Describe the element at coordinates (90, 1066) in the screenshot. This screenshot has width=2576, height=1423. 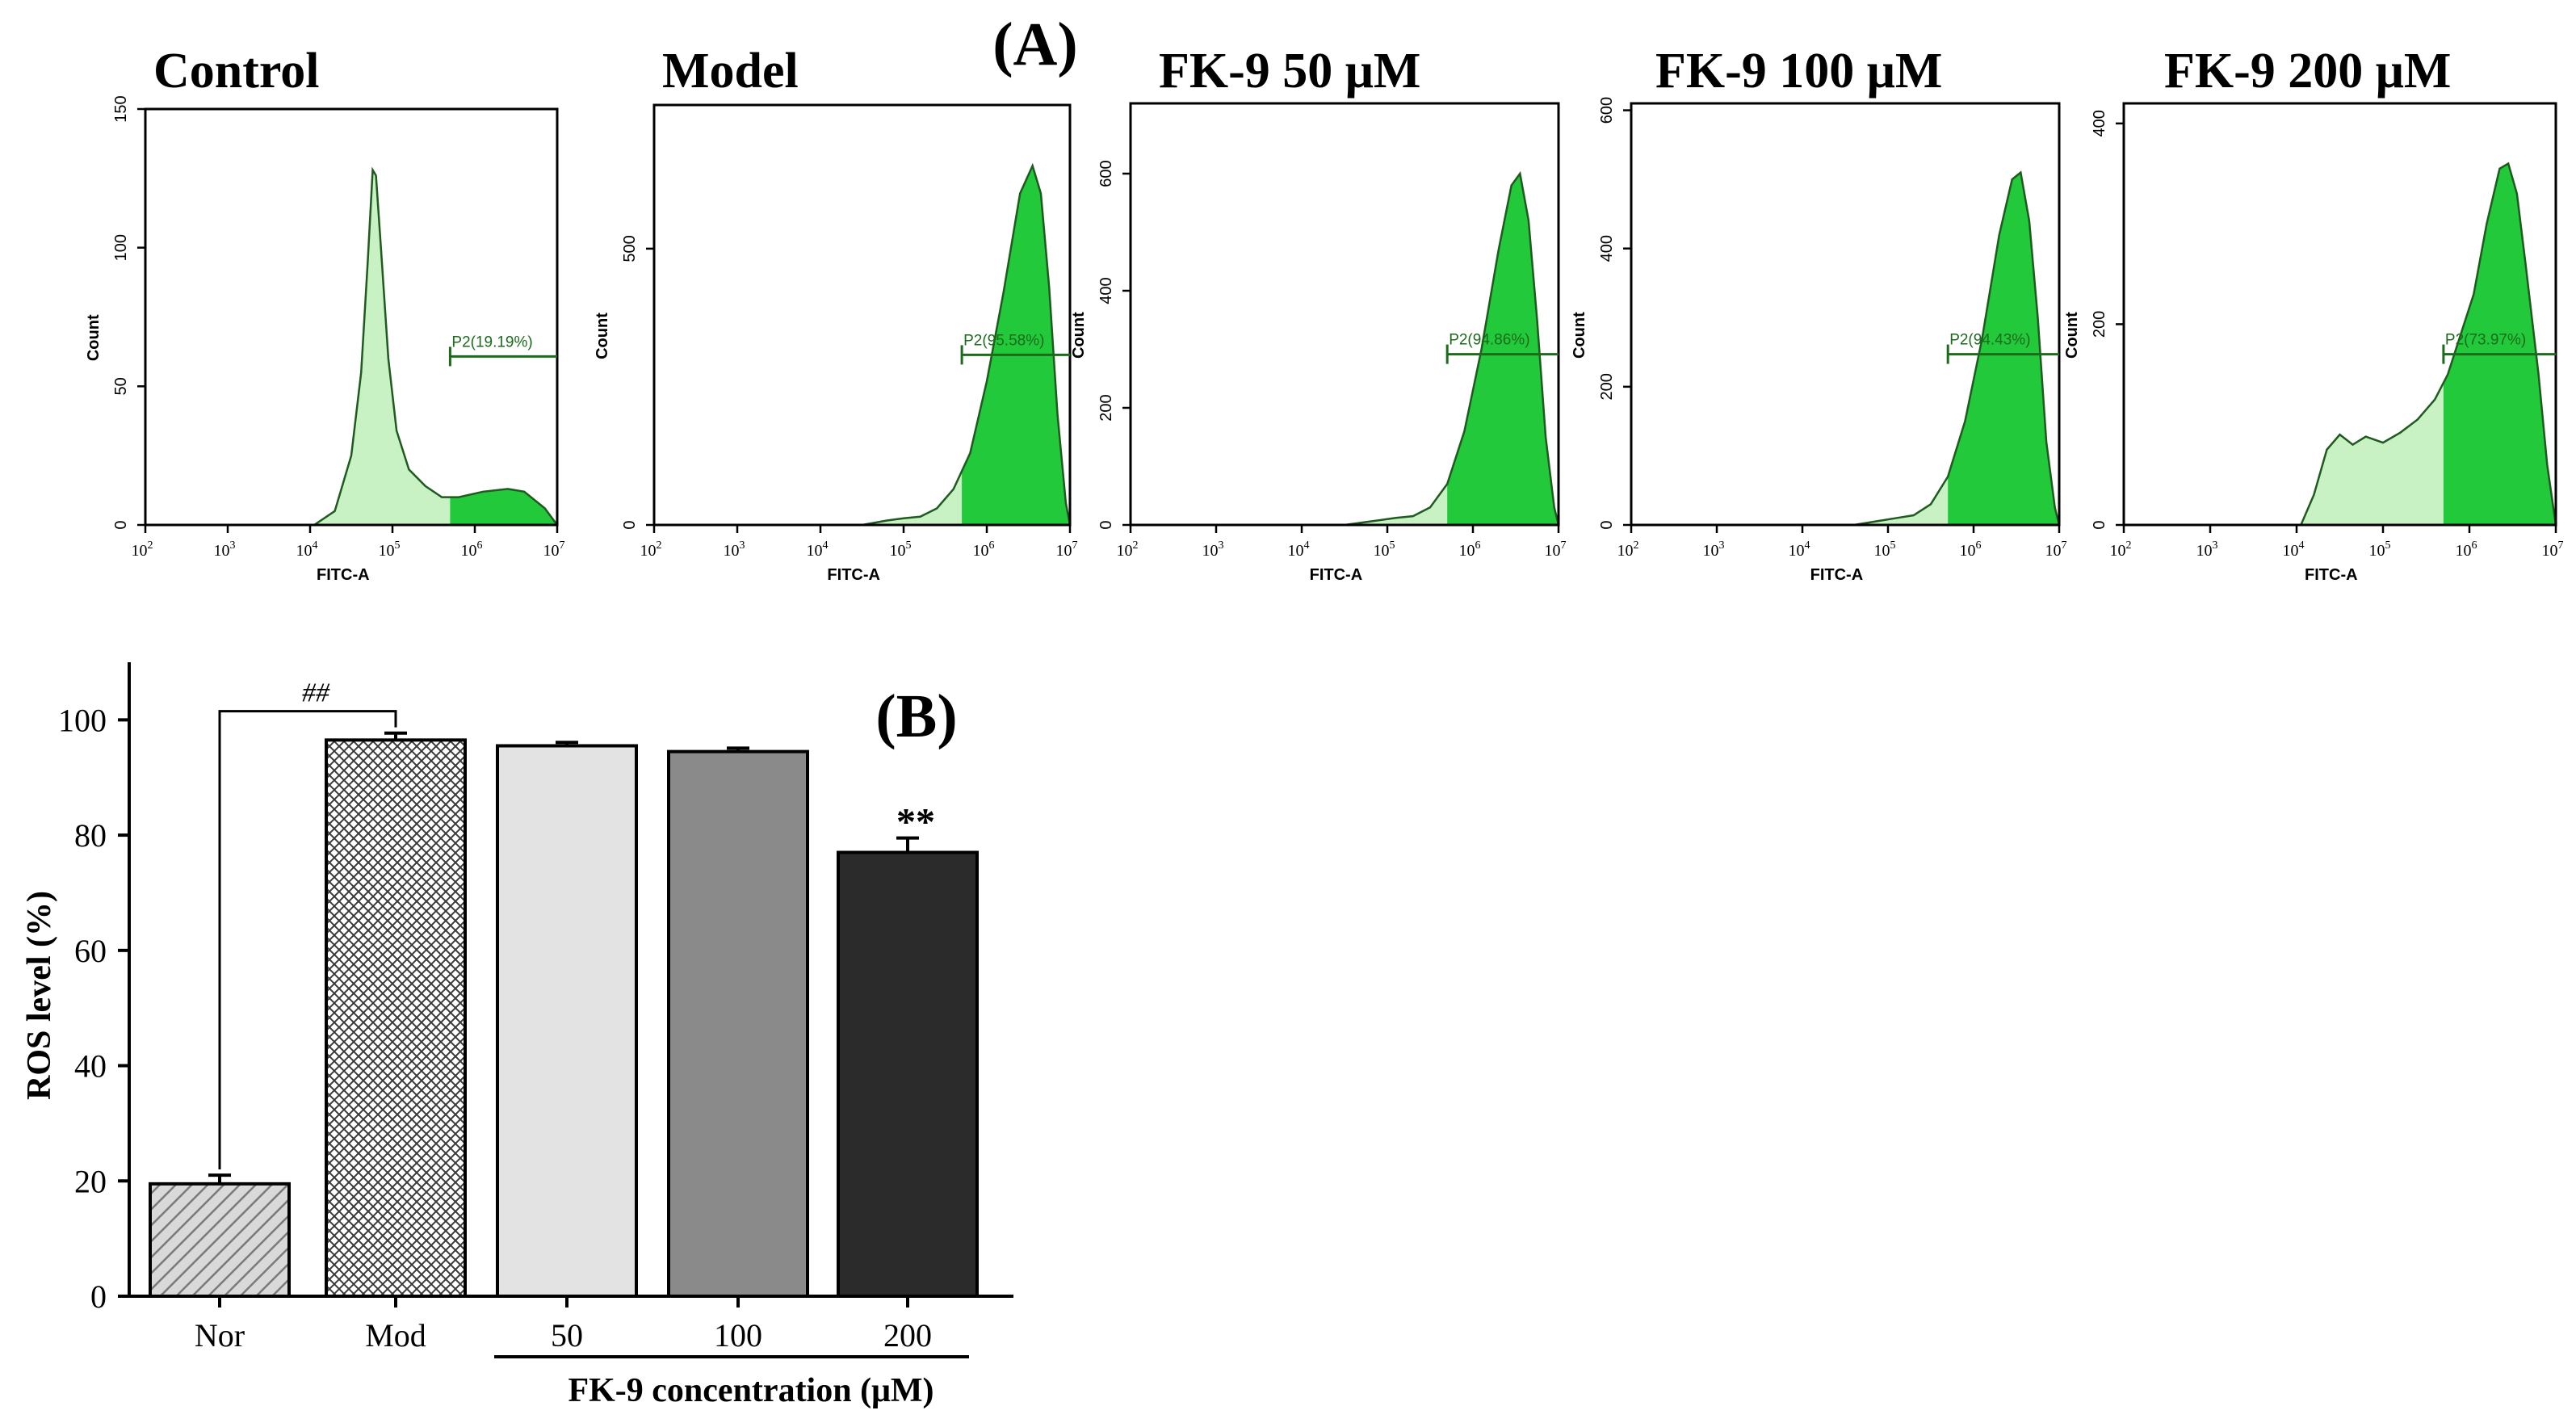
I see `y-tick-label: 40` at that location.